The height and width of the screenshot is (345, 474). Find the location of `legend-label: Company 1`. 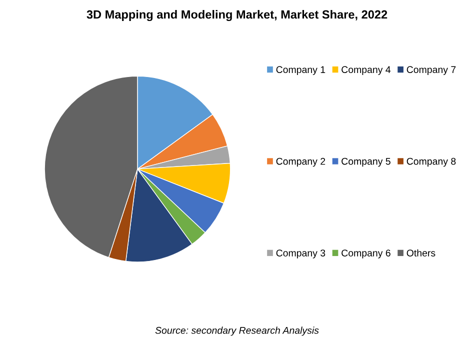

legend-label: Company 1 is located at coordinates (301, 70).